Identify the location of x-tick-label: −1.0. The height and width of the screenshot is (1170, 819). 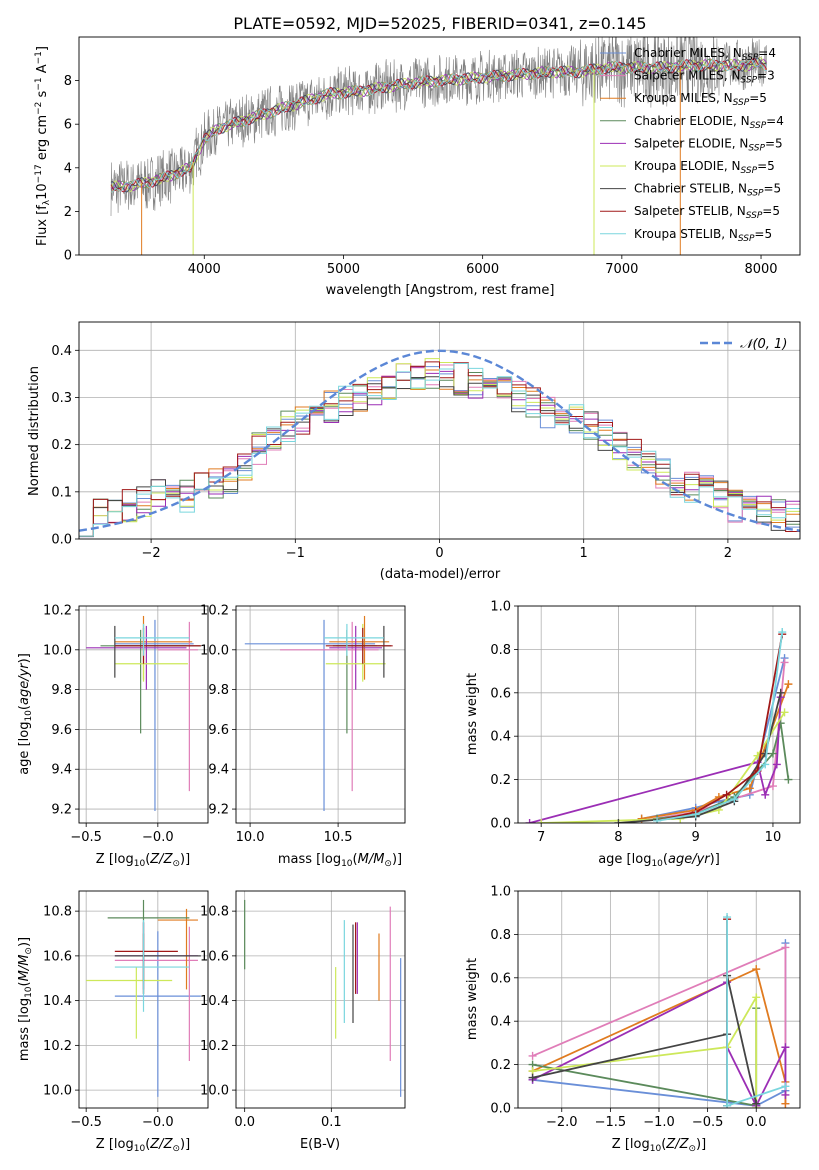
(659, 1122).